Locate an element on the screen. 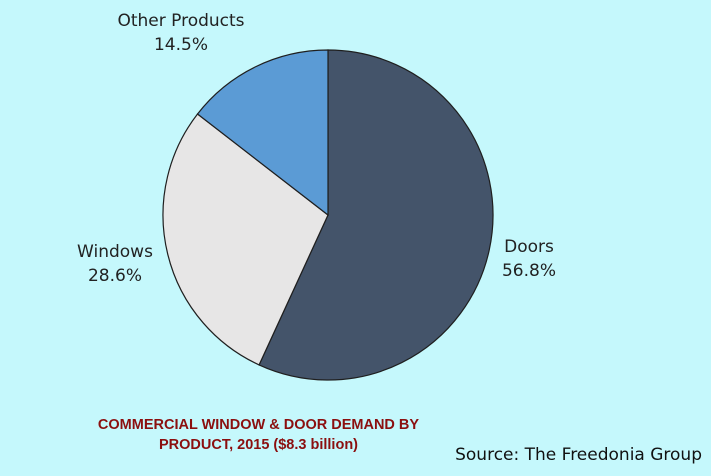 This screenshot has width=711, height=476. chart-title-line-2: PRODUCT, 2015 ($8.3 billion) is located at coordinates (258, 445).